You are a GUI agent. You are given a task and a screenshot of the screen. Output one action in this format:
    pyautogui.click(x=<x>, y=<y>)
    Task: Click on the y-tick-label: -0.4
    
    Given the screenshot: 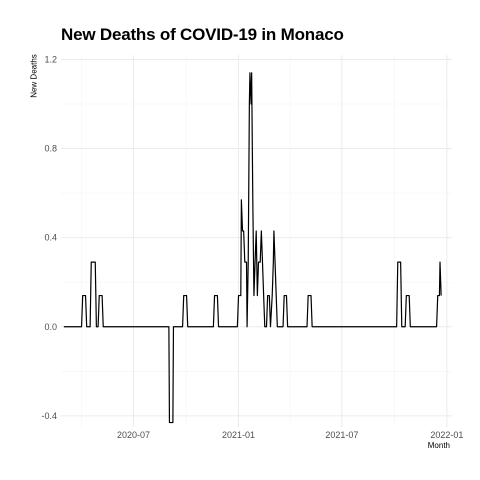 What is the action you would take?
    pyautogui.click(x=49, y=416)
    